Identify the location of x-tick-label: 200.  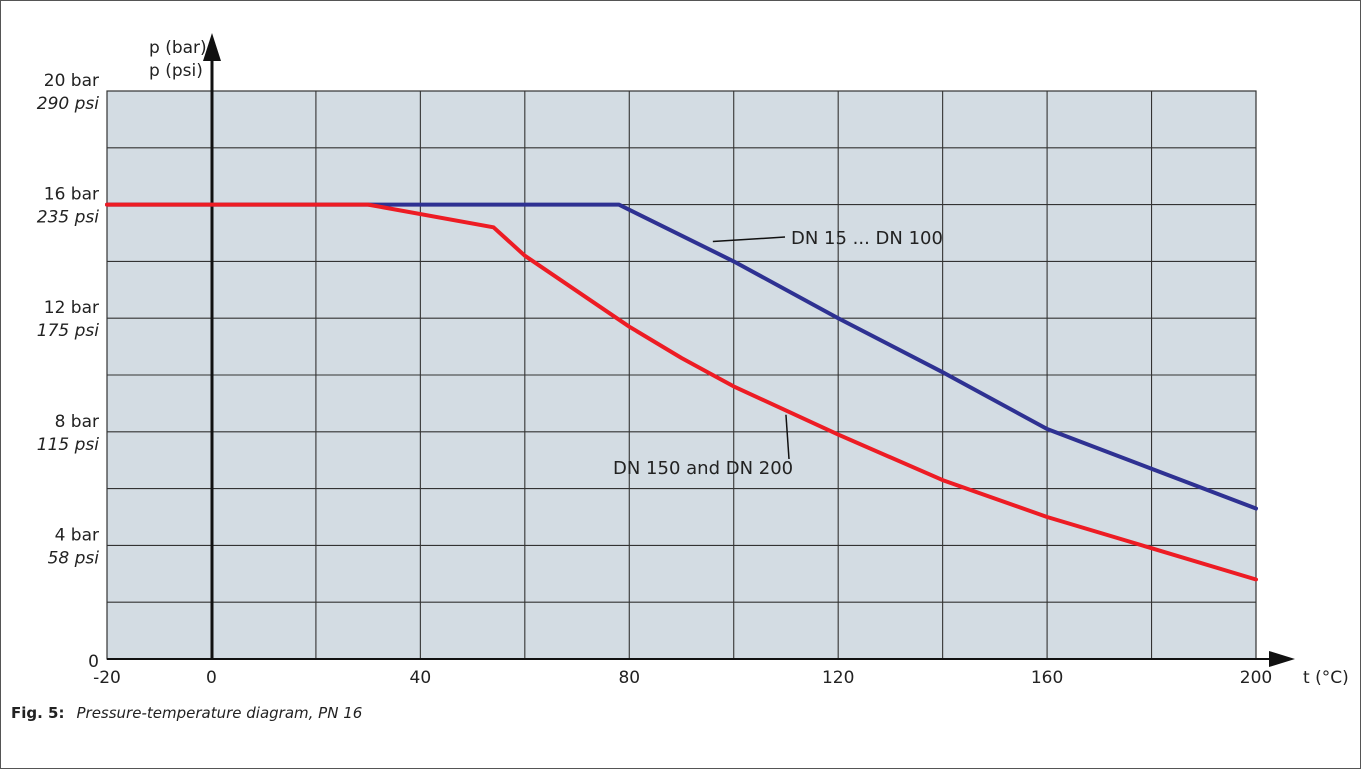
(1256, 678).